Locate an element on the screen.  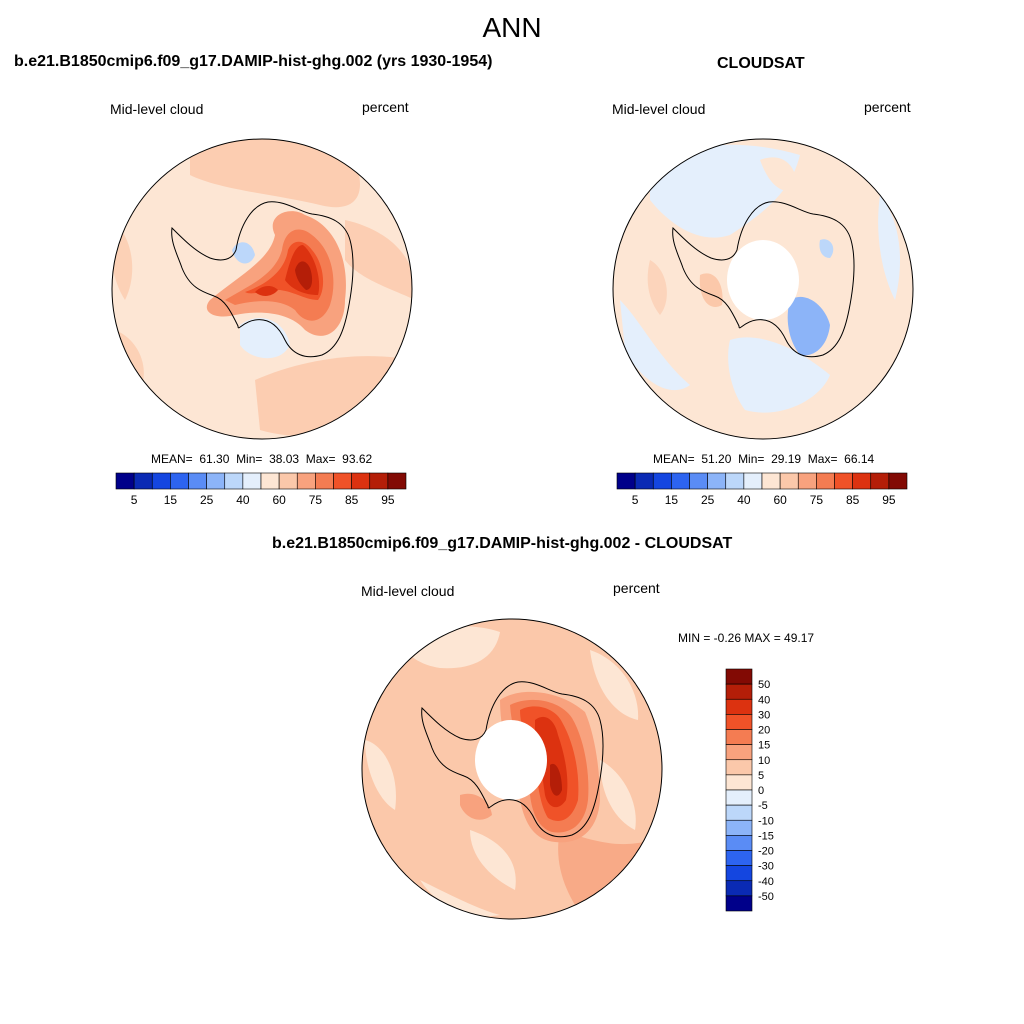
obs-max-label: Max= is located at coordinates (822, 459).